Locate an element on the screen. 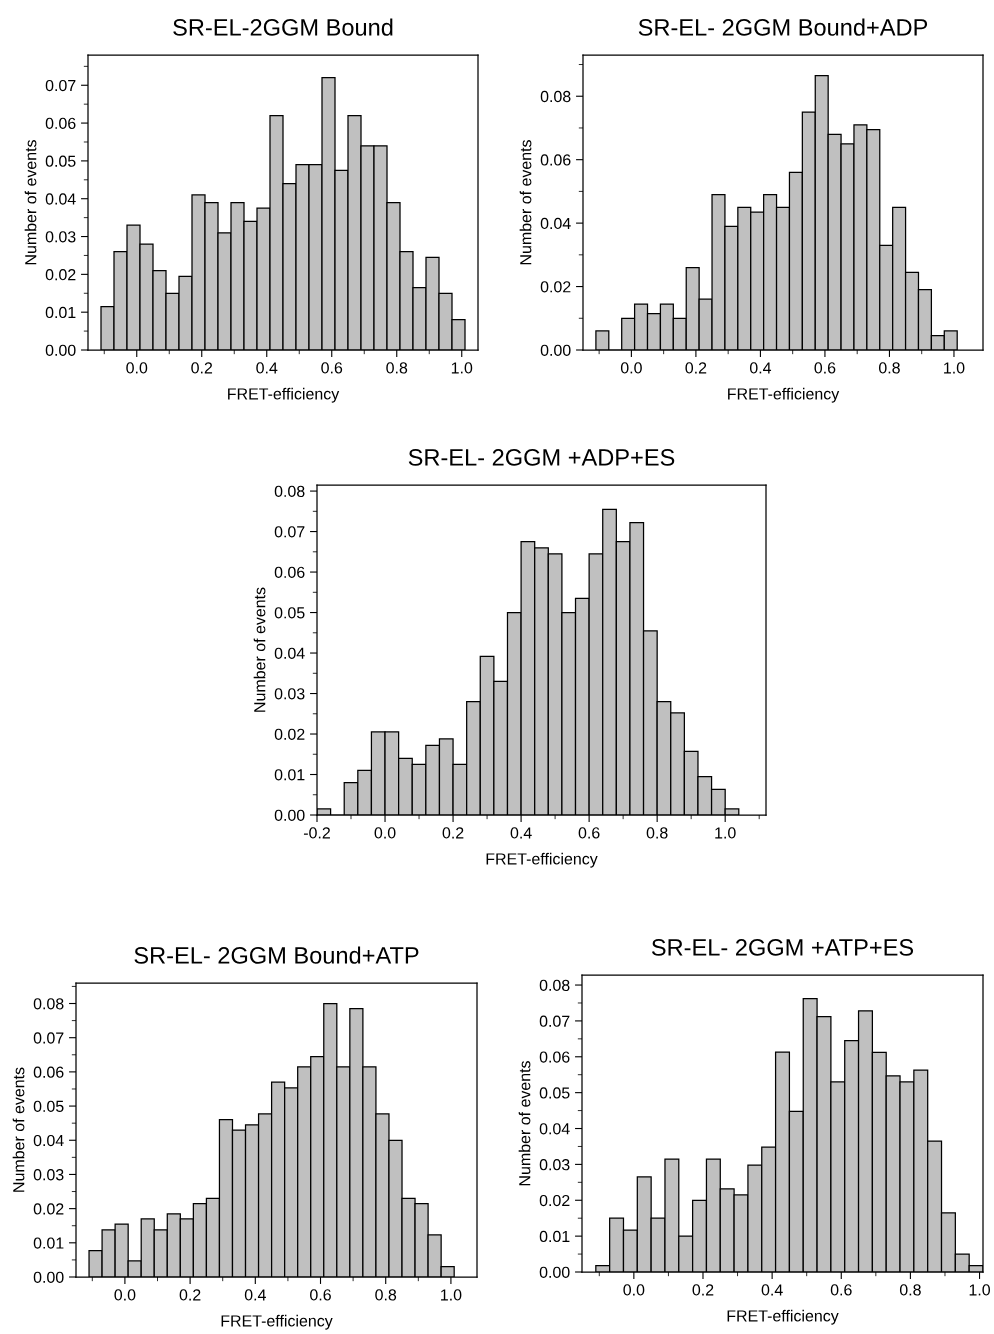  chart-title: SR-EL- 2GGM Bound+ADP is located at coordinates (783, 27).